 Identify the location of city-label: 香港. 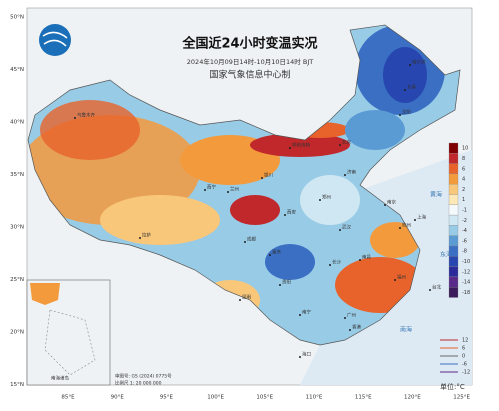
(356, 327).